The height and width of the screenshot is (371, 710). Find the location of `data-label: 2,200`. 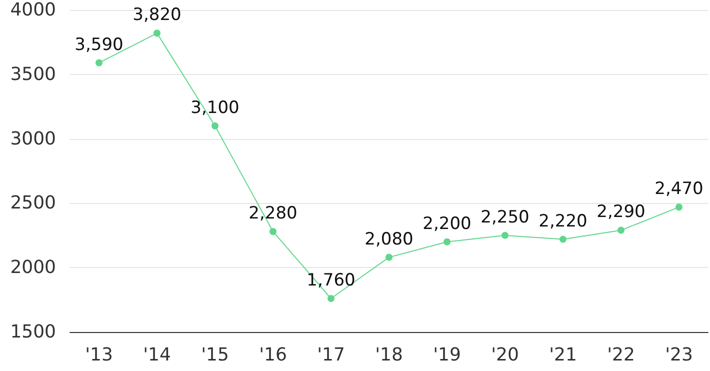

data-label: 2,200 is located at coordinates (447, 224).